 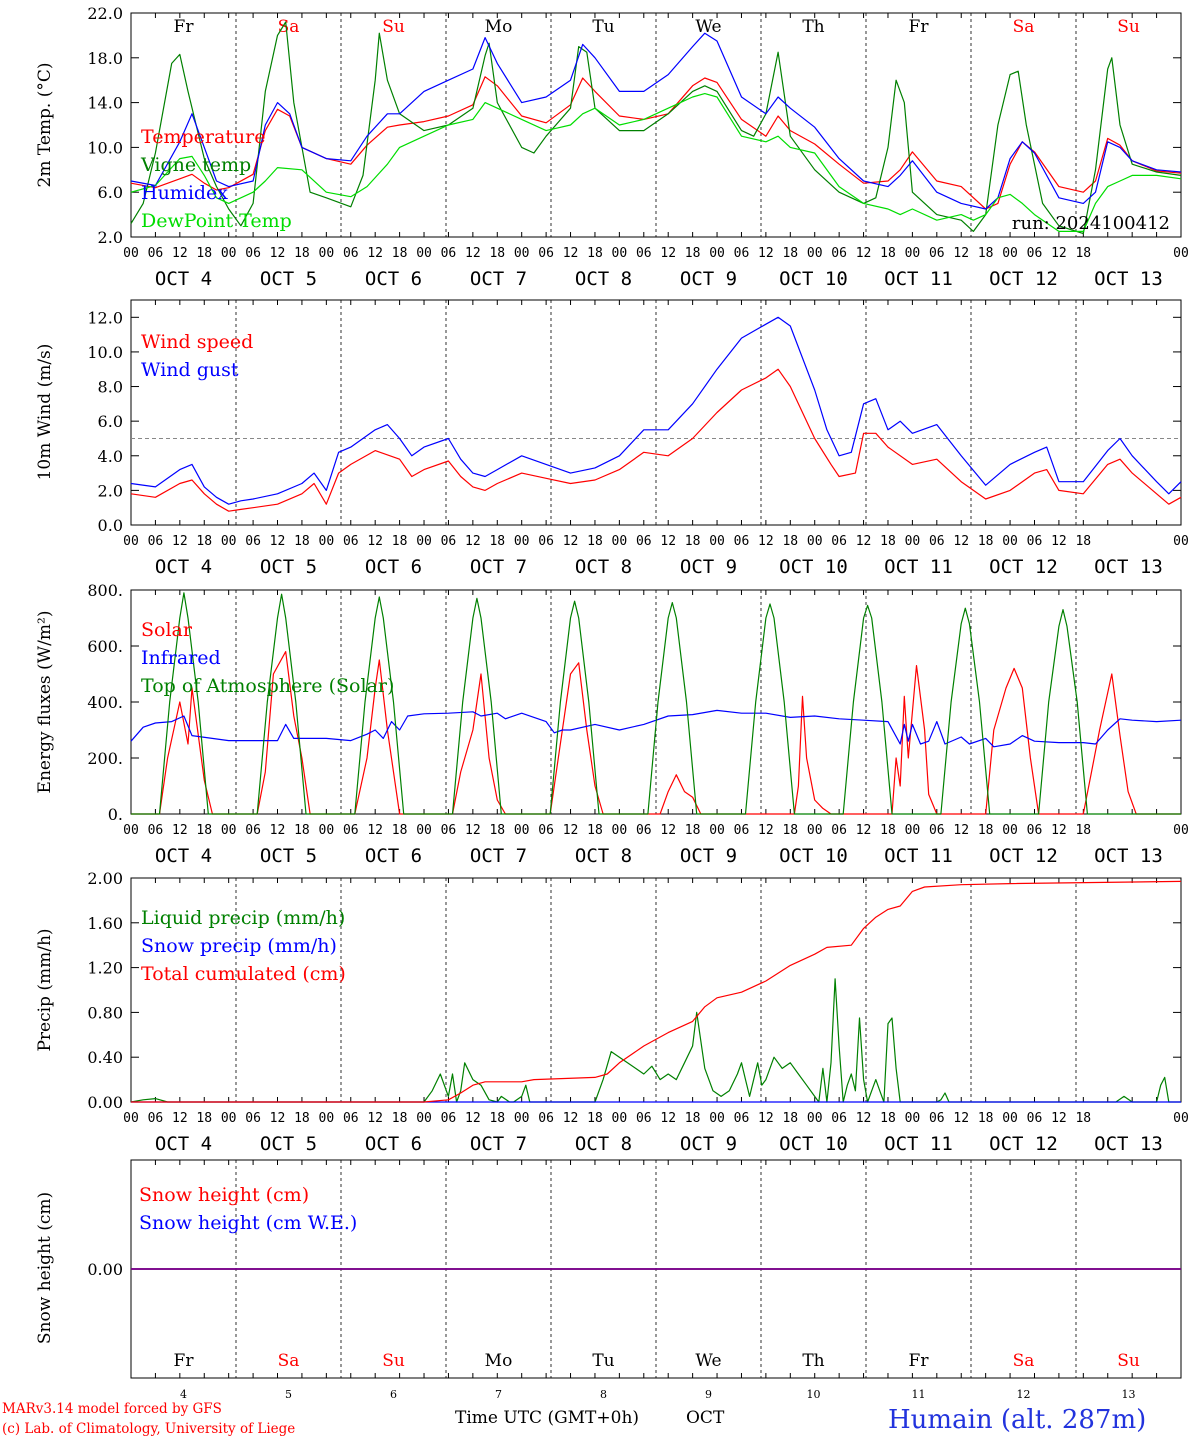 What do you see at coordinates (190, 370) in the screenshot?
I see `legend-entry: Wind gust` at bounding box center [190, 370].